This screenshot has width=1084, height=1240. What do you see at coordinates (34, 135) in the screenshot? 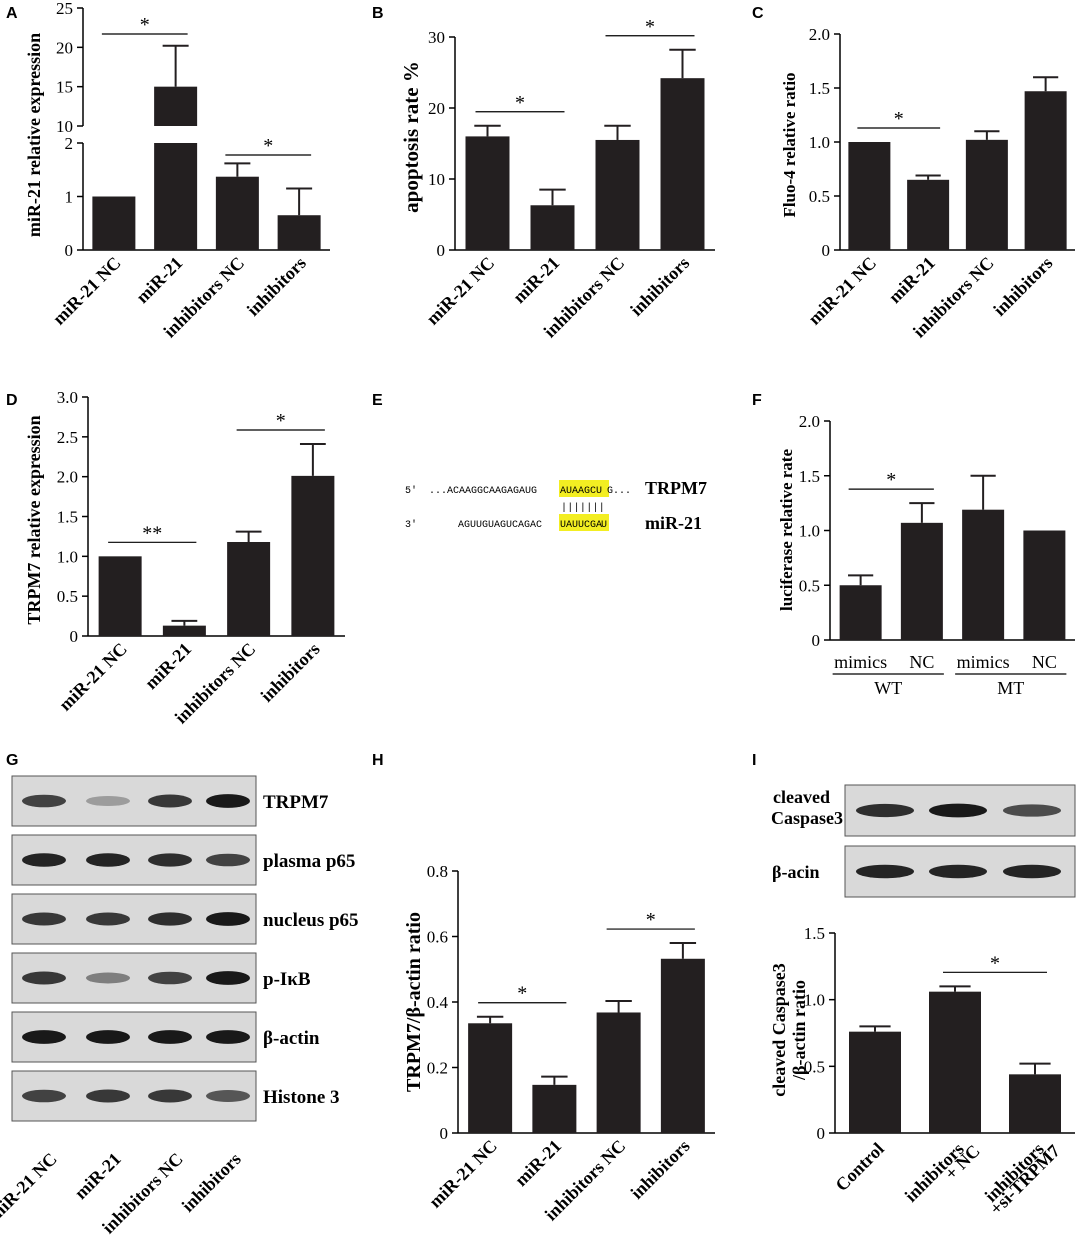
I see `y-axis-label: miR-21 relative expression` at bounding box center [34, 135].